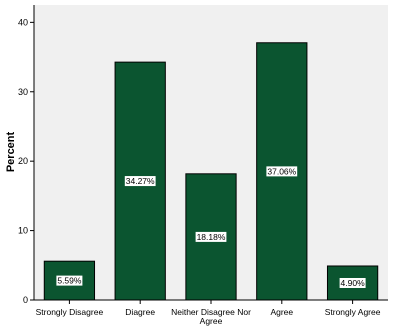 This screenshot has height=326, width=393. Describe the element at coordinates (25, 300) in the screenshot. I see `y-tick-label: 0` at that location.